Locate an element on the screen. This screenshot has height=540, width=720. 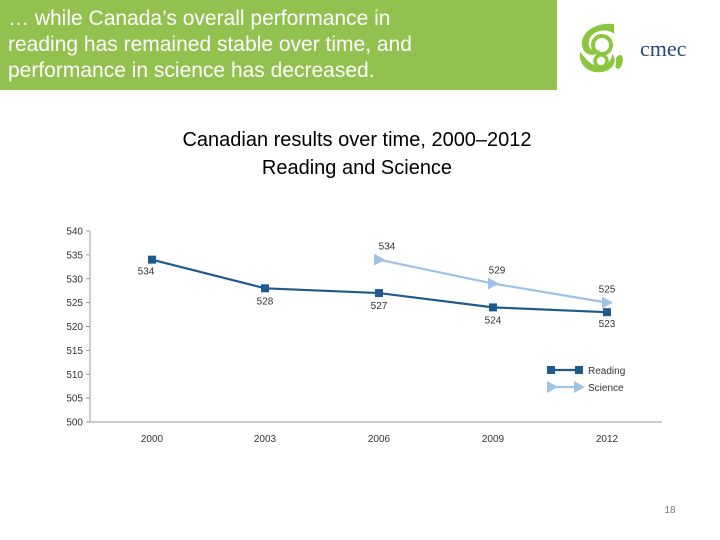
slide-heading-line: performance in science has decreased. is located at coordinates (191, 70).